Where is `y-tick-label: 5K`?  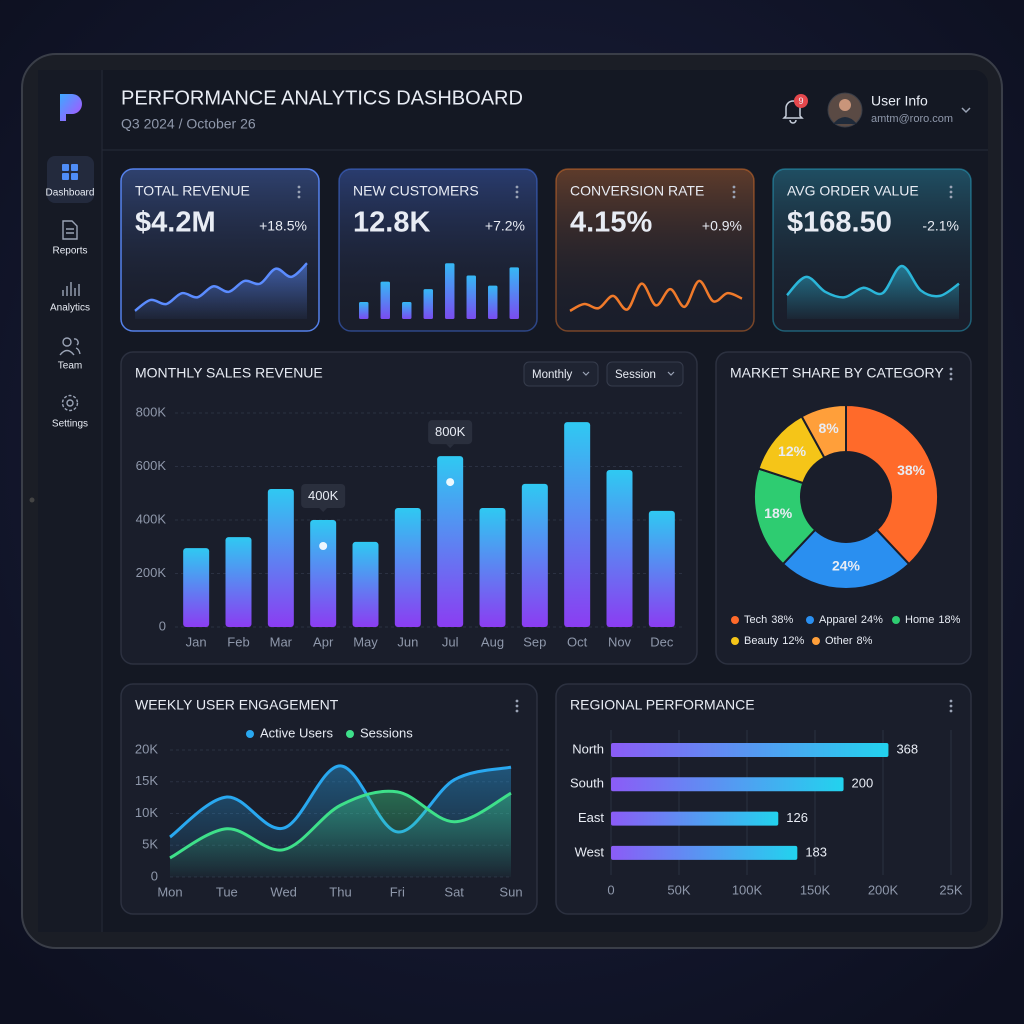 y-tick-label: 5K is located at coordinates (150, 844).